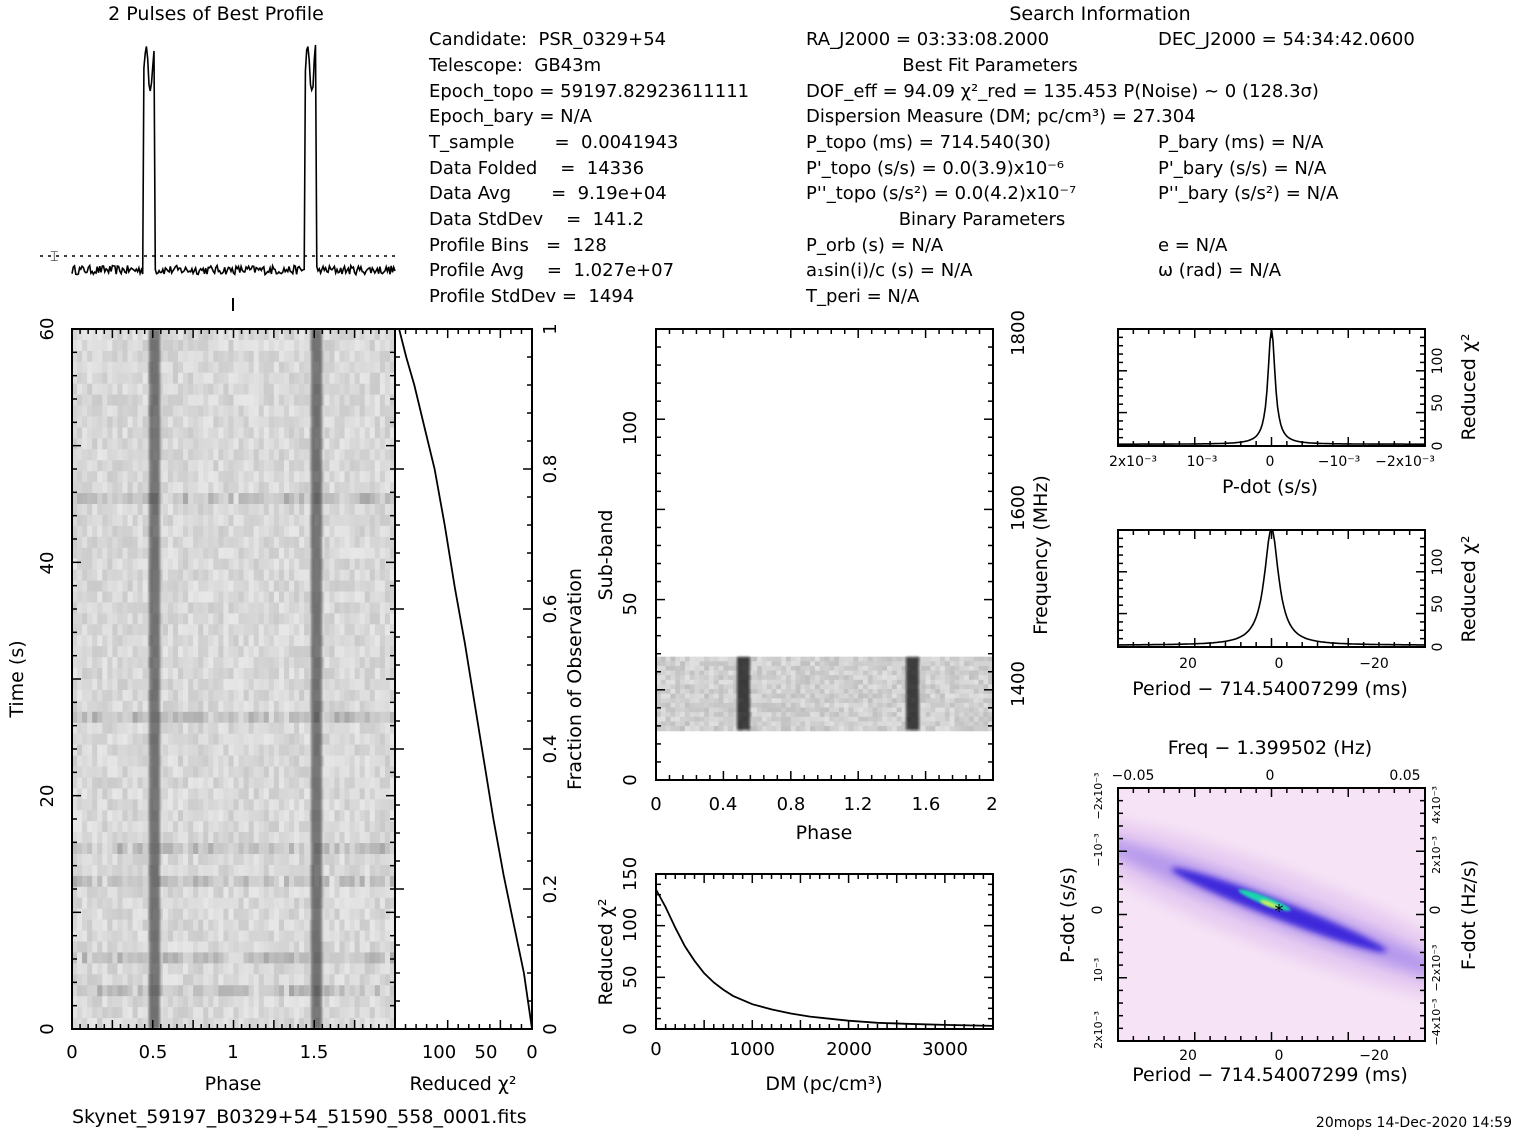  I want to click on ct-xlabel: Reduced χ², so click(463, 1084).